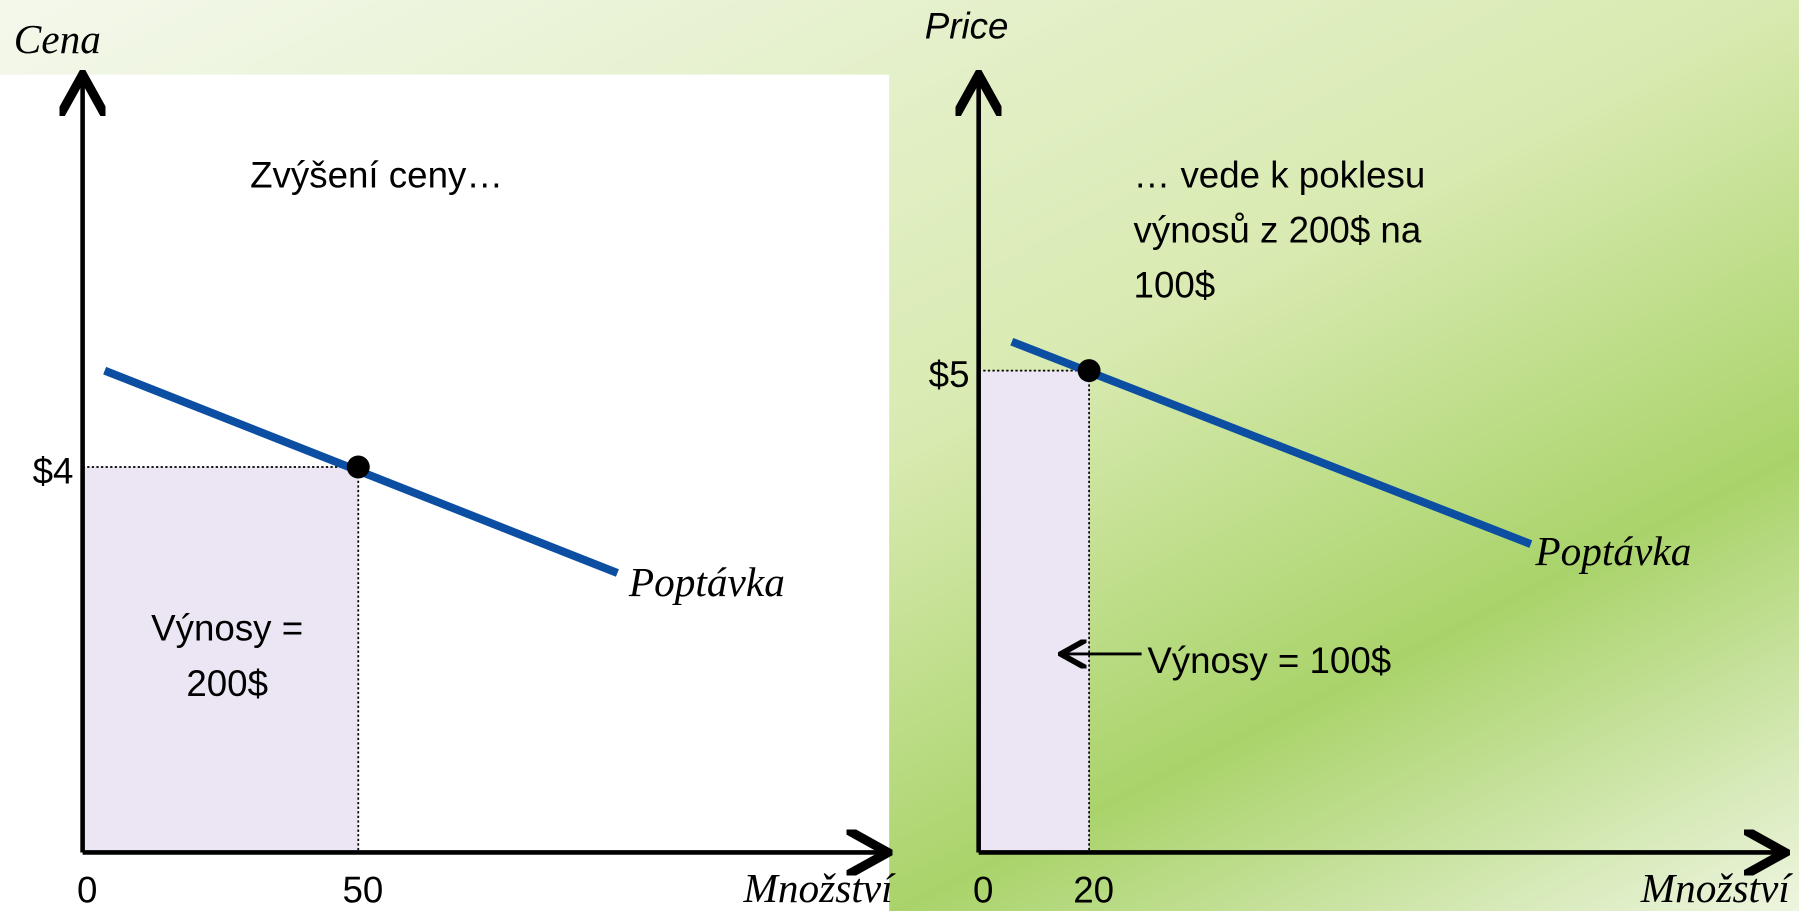 The width and height of the screenshot is (1799, 911). What do you see at coordinates (53, 471) in the screenshot?
I see `y-tick-label: $4` at bounding box center [53, 471].